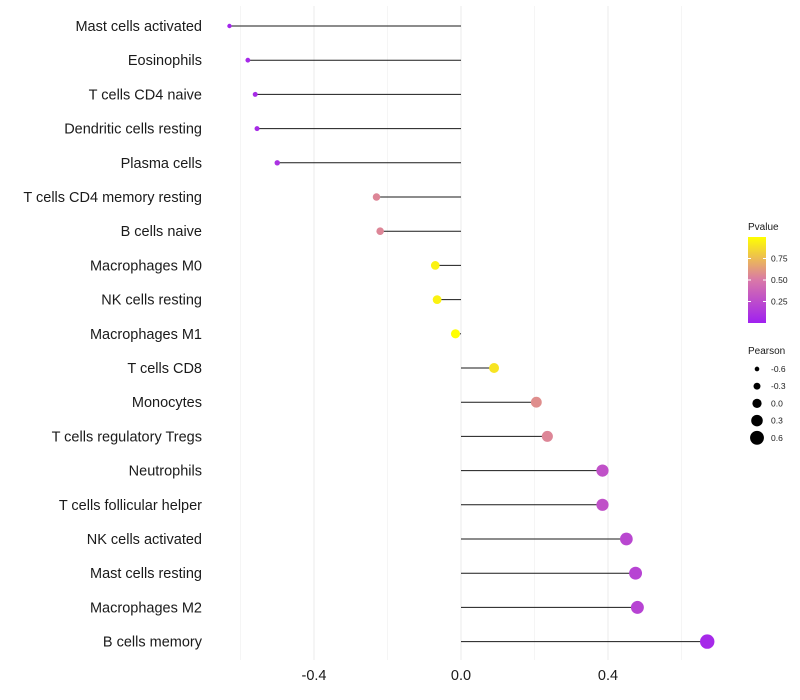 This screenshot has height=700, width=800. What do you see at coordinates (151, 301) in the screenshot?
I see `y-axis-label: NK cells resting` at bounding box center [151, 301].